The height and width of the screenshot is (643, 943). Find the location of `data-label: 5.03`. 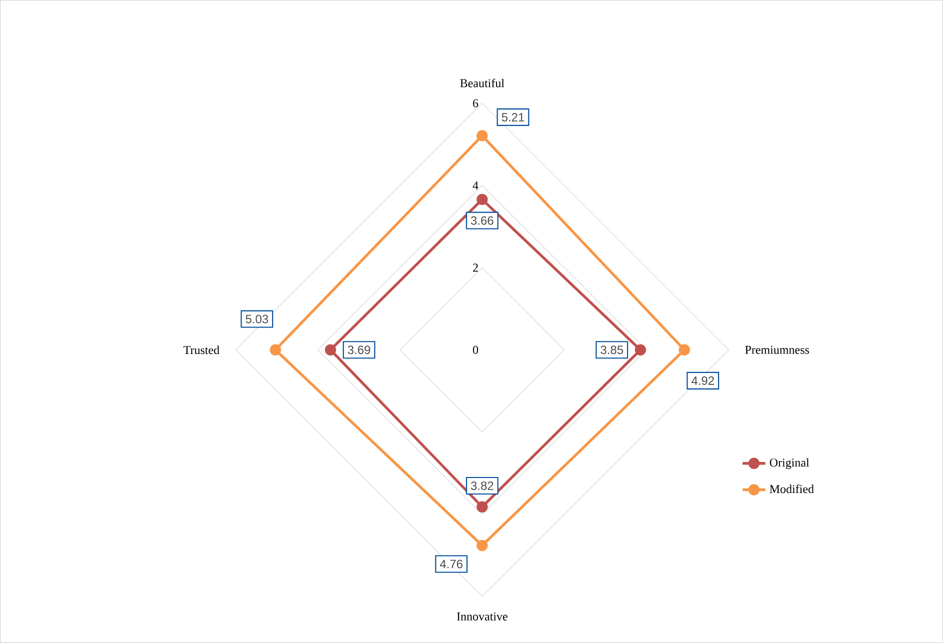

data-label: 5.03 is located at coordinates (257, 319).